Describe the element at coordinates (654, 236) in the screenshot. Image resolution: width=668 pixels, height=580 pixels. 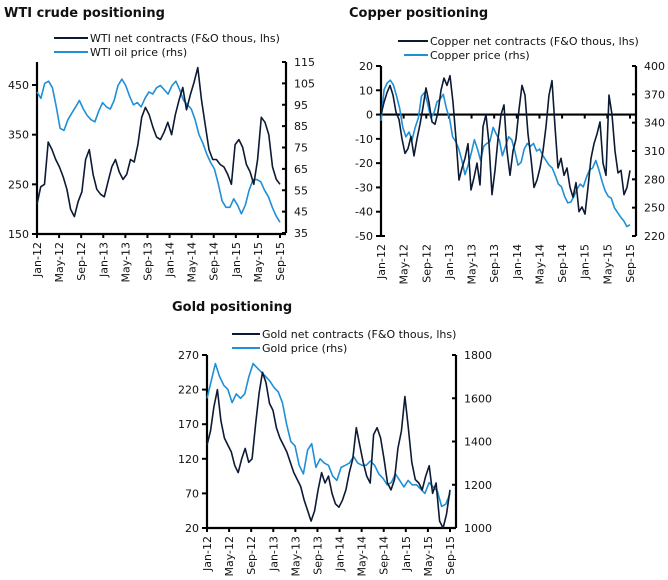
I see `copper-right-tick-label: 220` at that location.